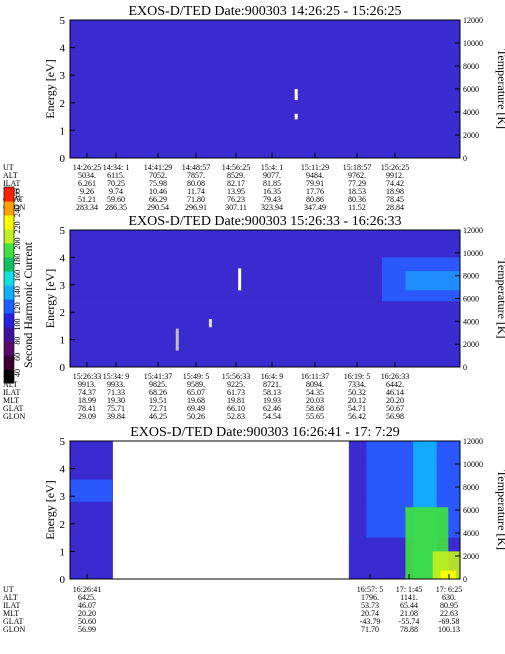 This screenshot has height=654, width=505. Describe the element at coordinates (409, 605) in the screenshot. I see `table-cell: 65.44` at that location.